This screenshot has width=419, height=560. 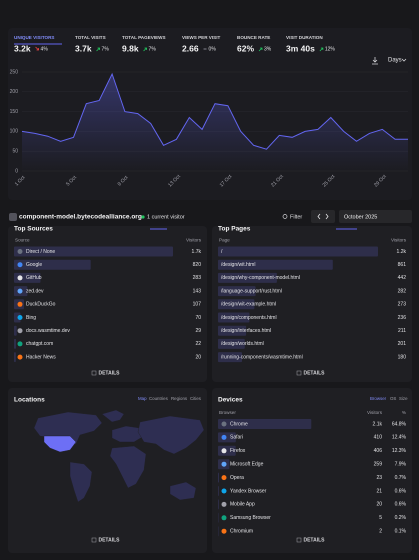 I want to click on current-visitors: 1 current visitor, so click(x=166, y=217).